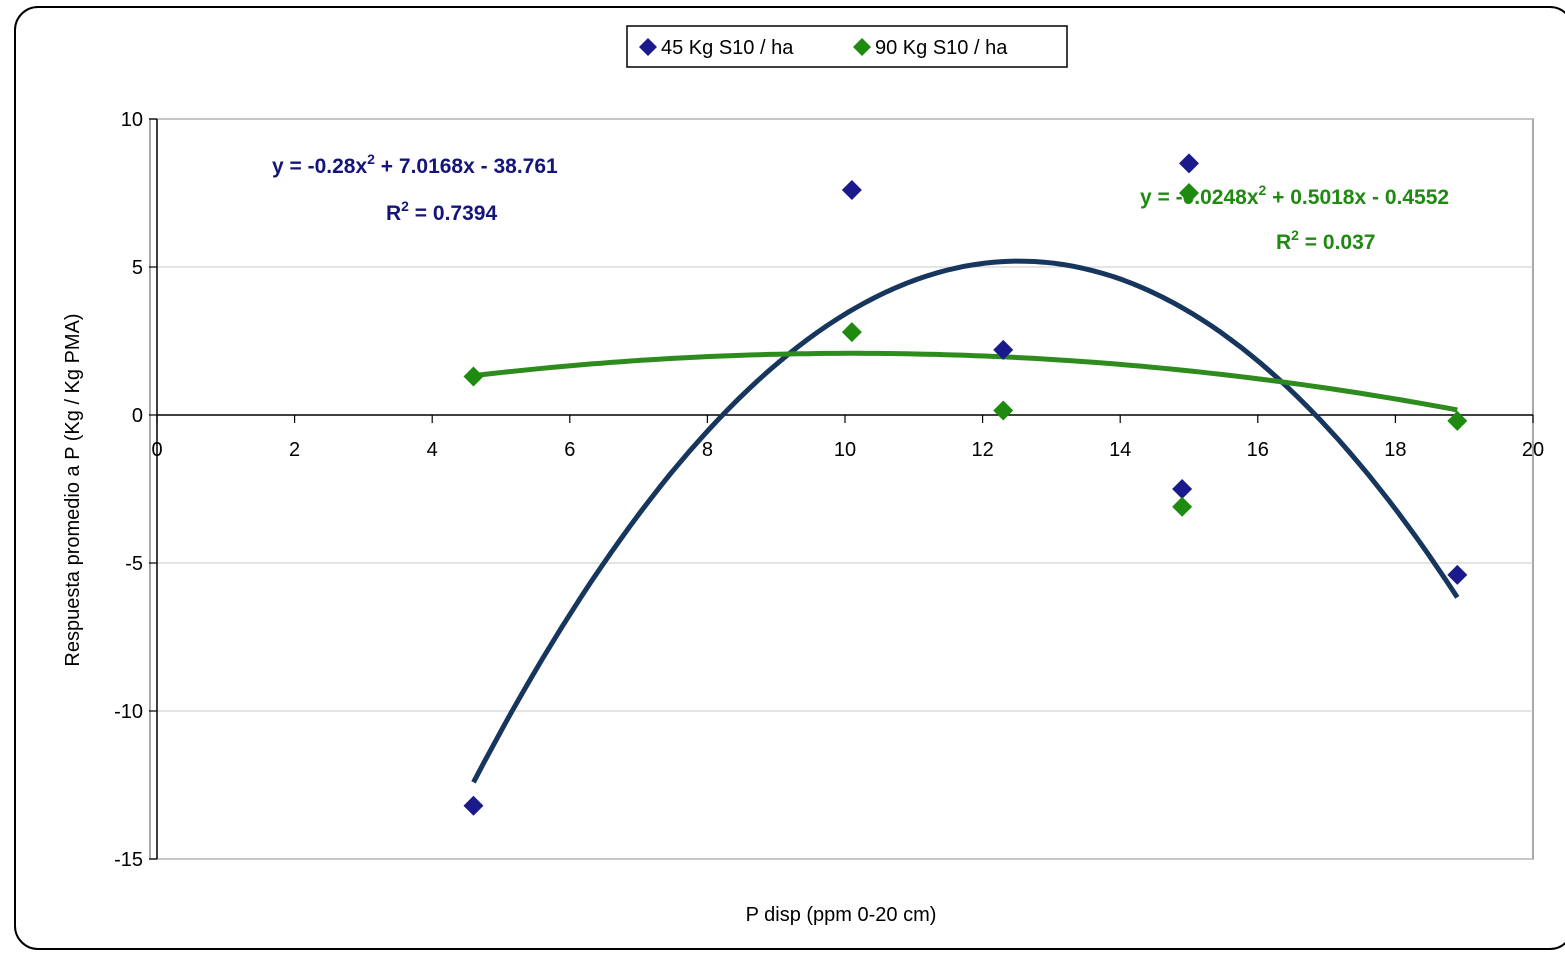 The width and height of the screenshot is (1565, 957). Describe the element at coordinates (1258, 450) in the screenshot. I see `x-tick-label: 16` at that location.